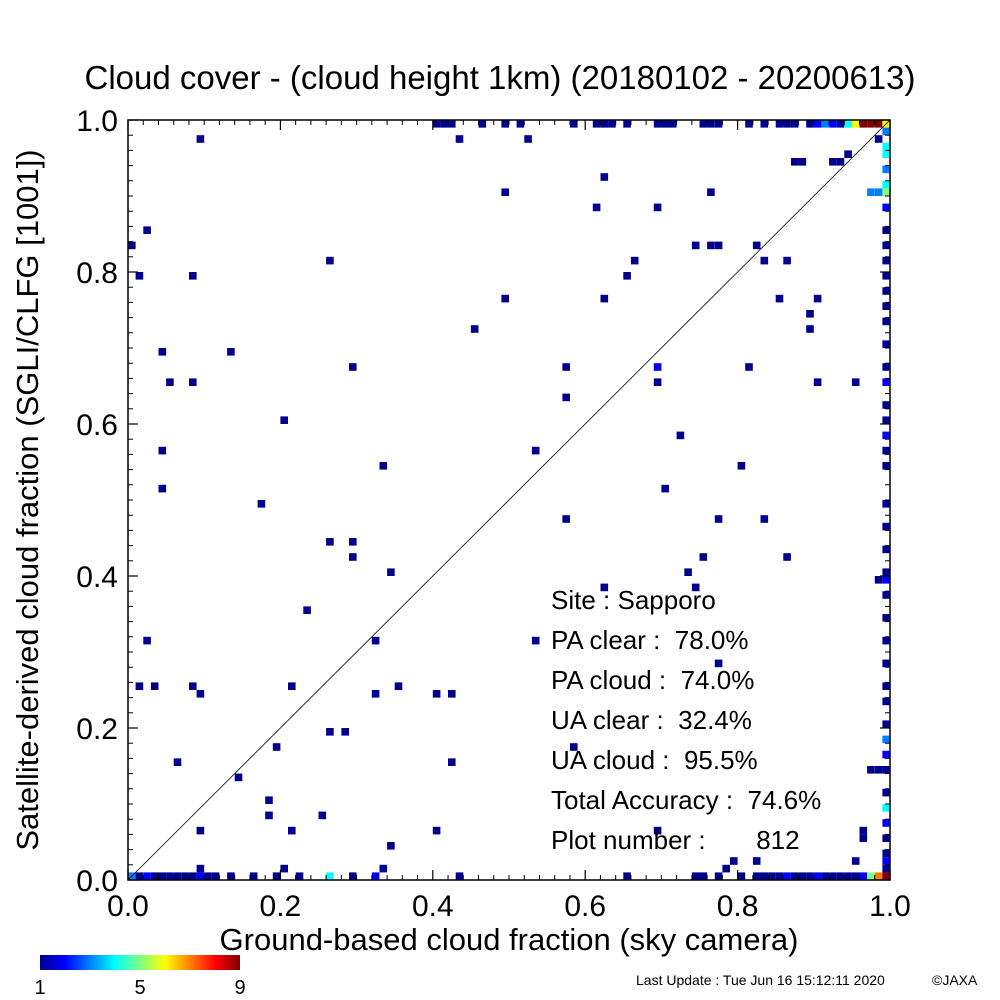  What do you see at coordinates (128, 906) in the screenshot?
I see `x-tick-label: 0.0` at bounding box center [128, 906].